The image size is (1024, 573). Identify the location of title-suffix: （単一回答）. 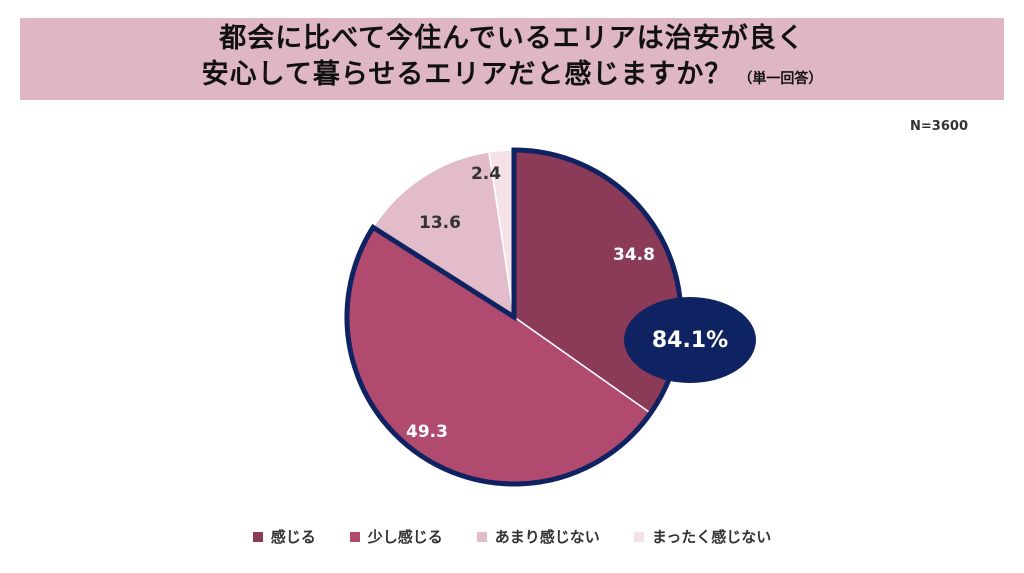
(780, 79).